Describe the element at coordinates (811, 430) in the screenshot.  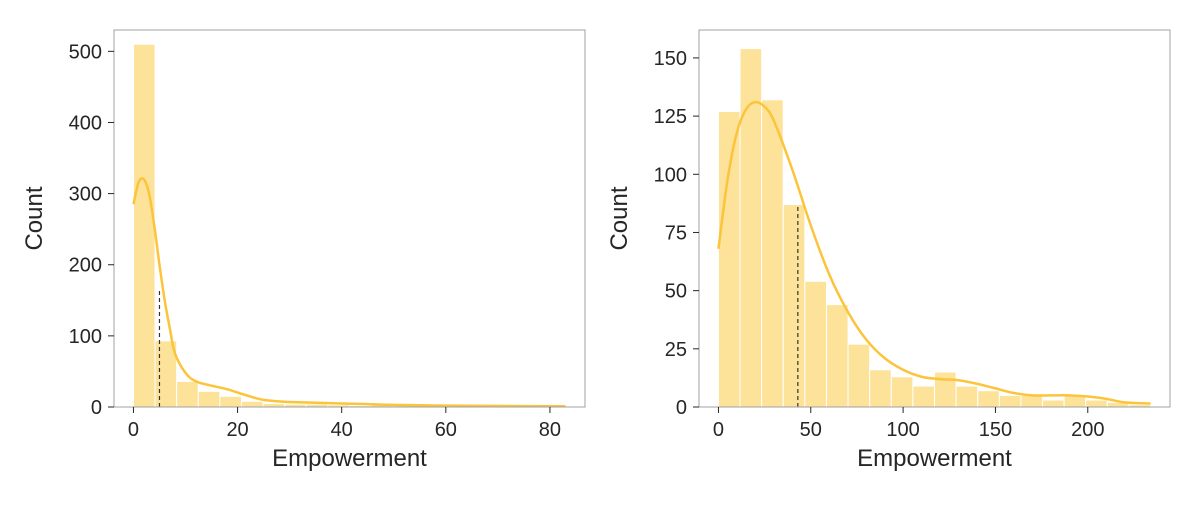
I see `x-tick-label: 50` at that location.